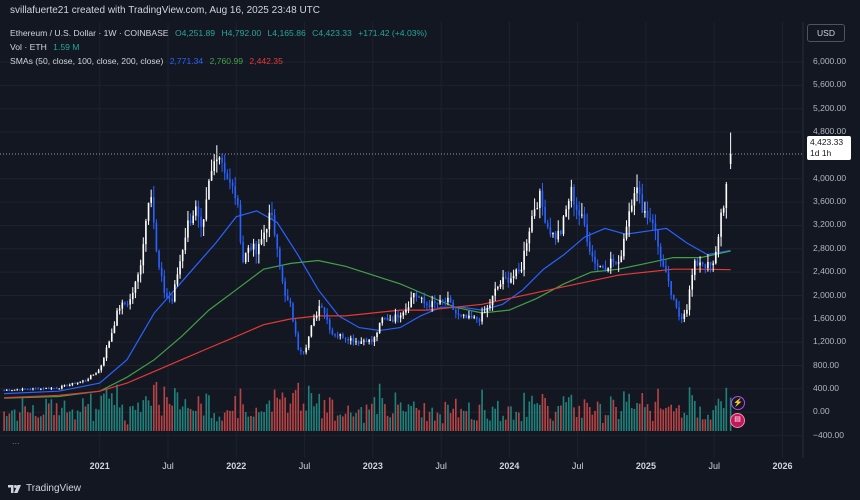  Describe the element at coordinates (830, 131) in the screenshot. I see `y-tick-label: 4,800.00` at that location.